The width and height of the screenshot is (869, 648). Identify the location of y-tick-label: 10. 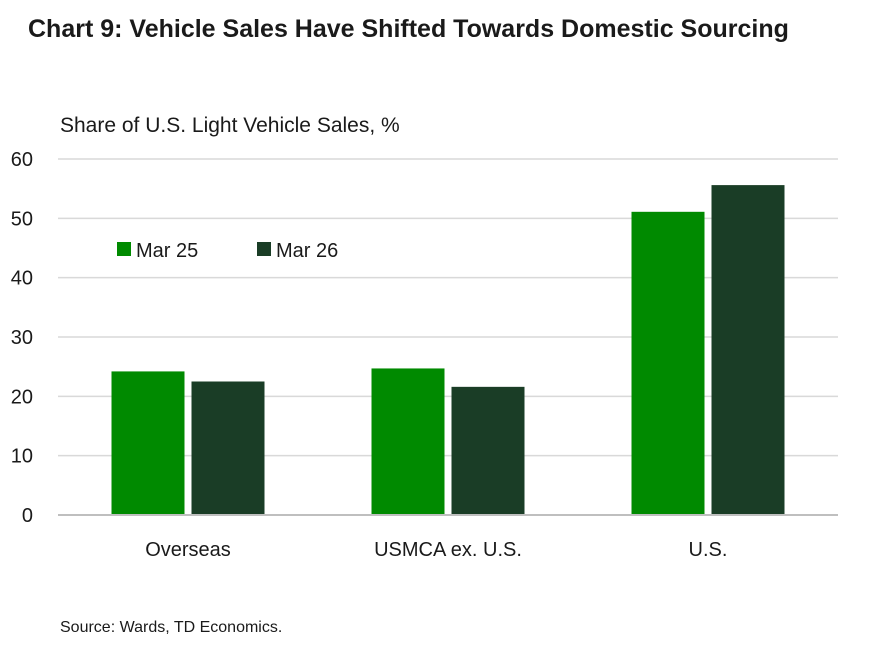
(22, 457).